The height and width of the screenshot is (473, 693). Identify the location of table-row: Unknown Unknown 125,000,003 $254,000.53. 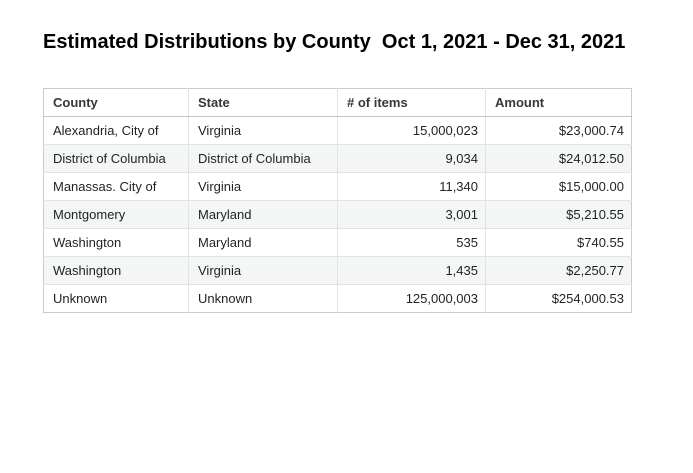
(337, 298).